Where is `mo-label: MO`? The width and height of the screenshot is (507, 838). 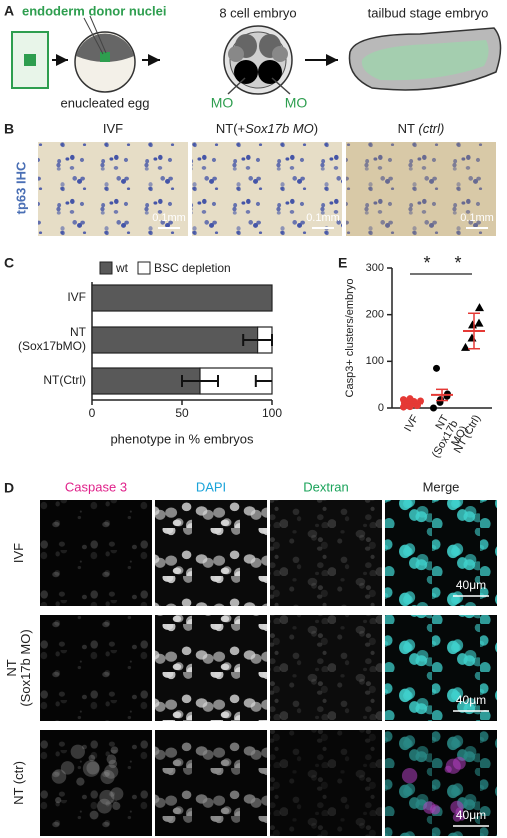 mo-label: MO is located at coordinates (296, 103).